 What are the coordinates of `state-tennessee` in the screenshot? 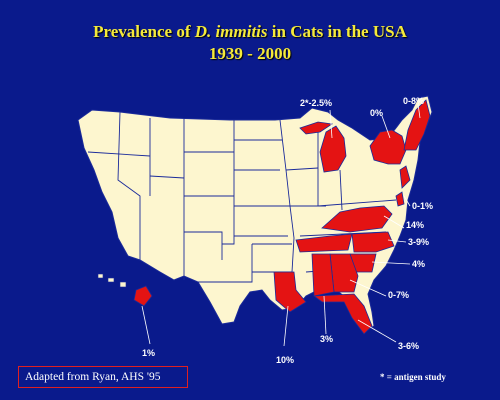 It's located at (324, 243).